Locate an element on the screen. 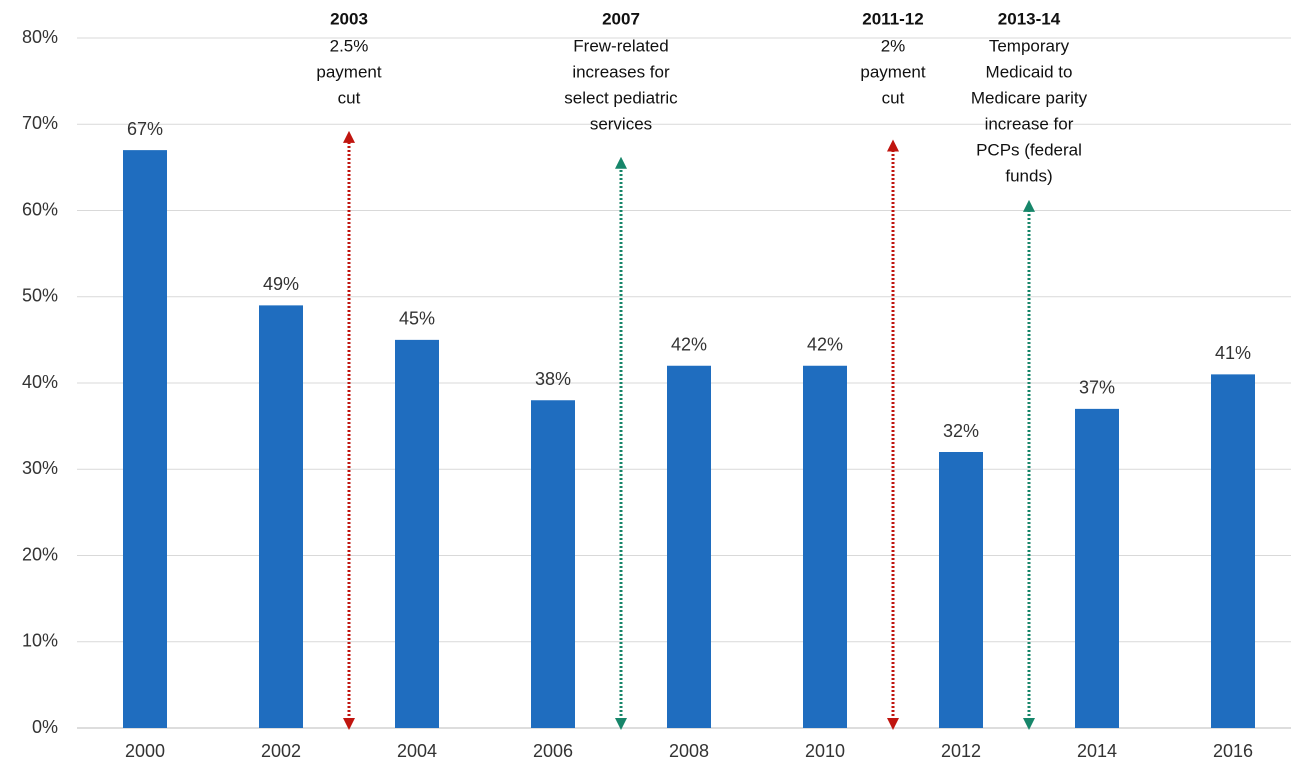 The image size is (1301, 766). annotation-text: Frew-related is located at coordinates (620, 45).